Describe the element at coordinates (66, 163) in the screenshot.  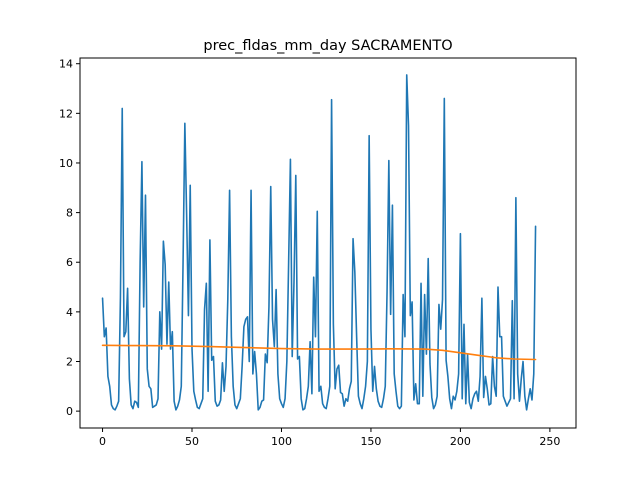
I see `y-tick-label: 10` at that location.